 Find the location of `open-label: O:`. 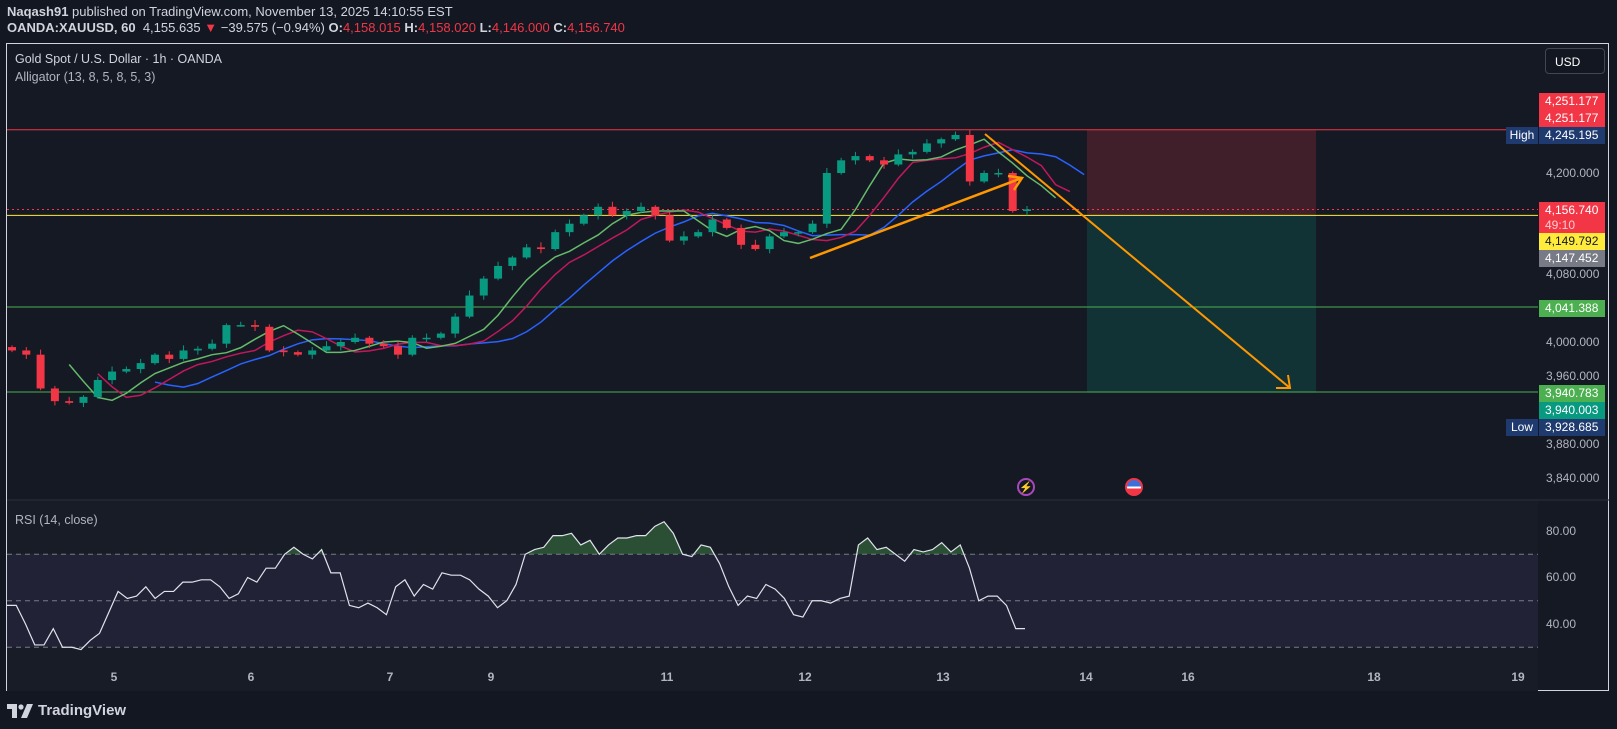

open-label: O: is located at coordinates (335, 27).